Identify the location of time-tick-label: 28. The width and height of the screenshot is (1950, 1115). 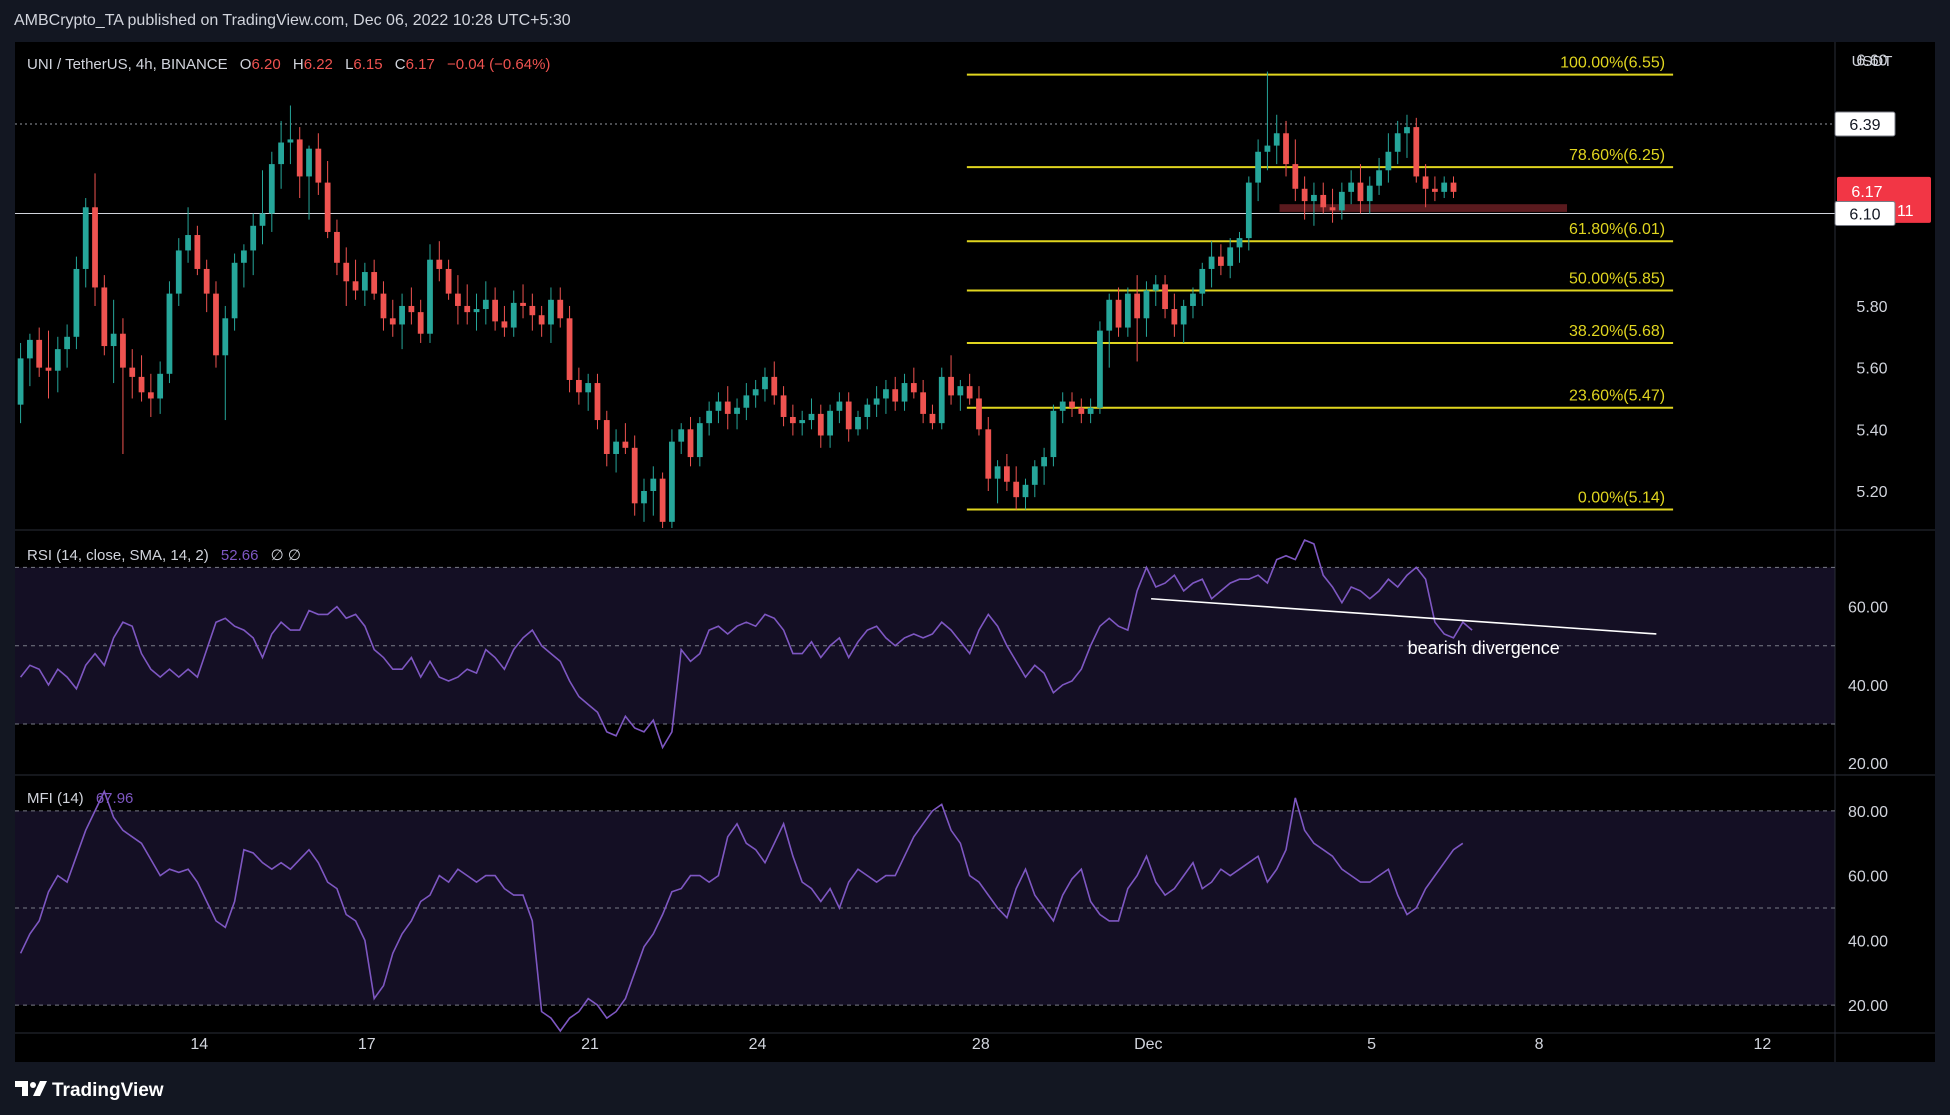
(981, 1044).